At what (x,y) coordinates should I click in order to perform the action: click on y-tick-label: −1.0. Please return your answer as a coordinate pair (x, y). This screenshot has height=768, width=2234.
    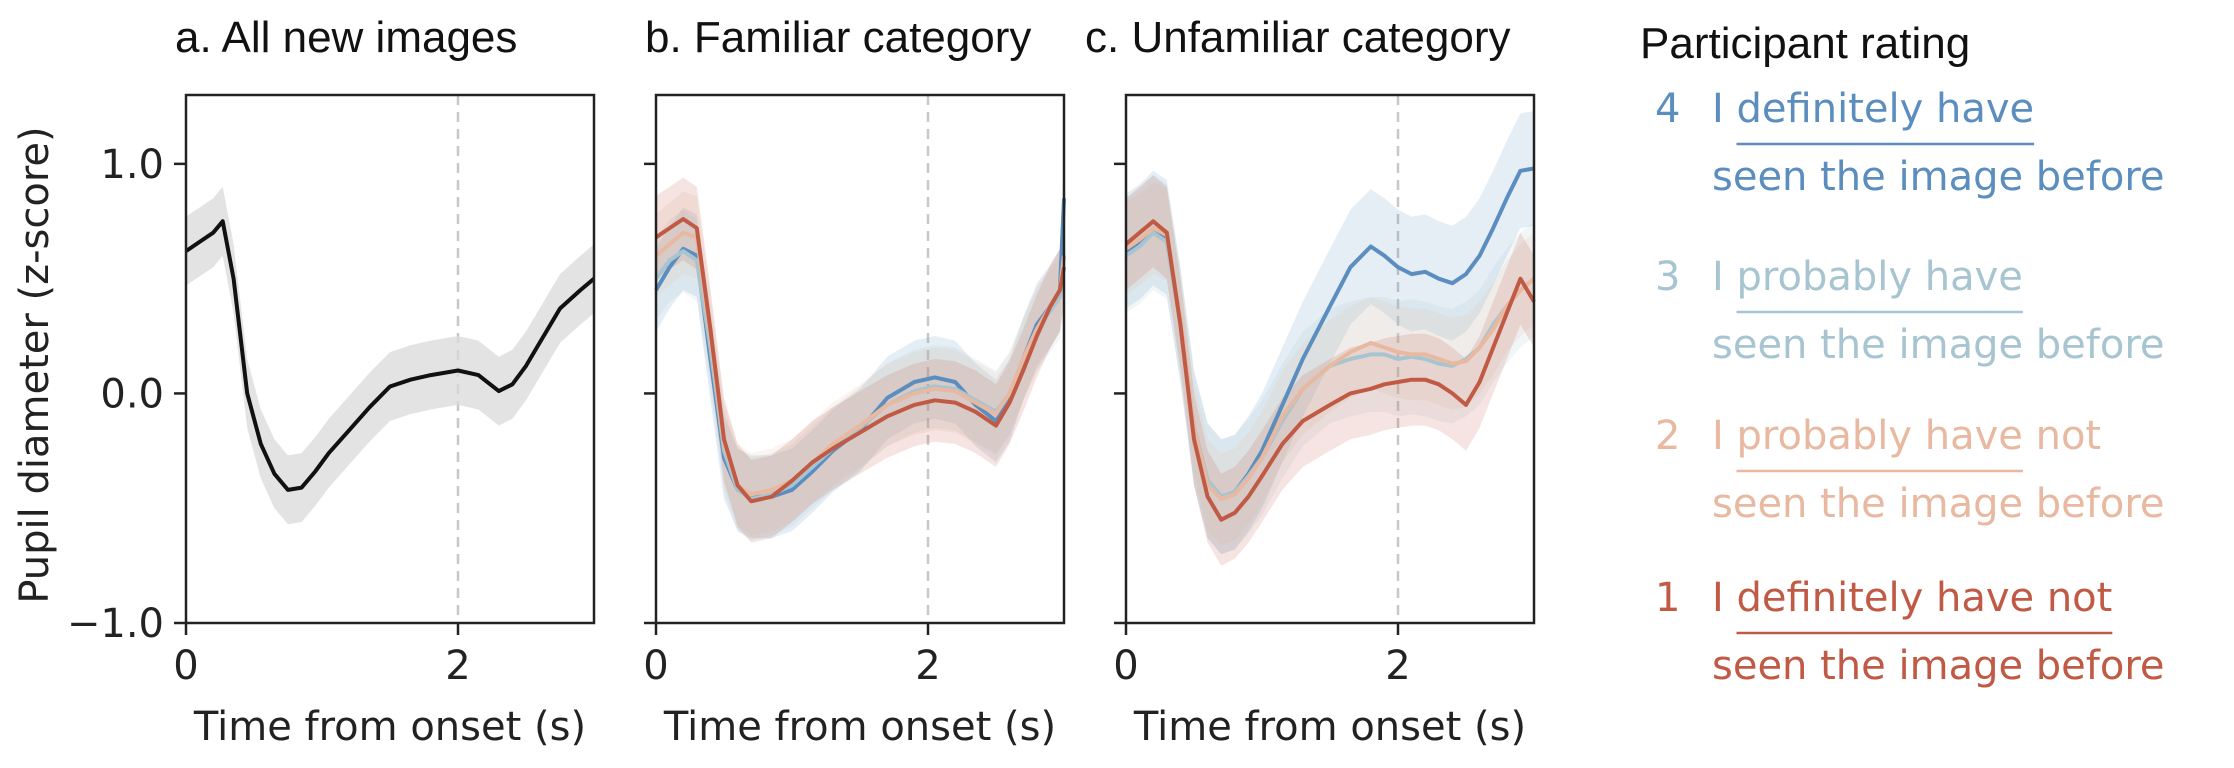
    Looking at the image, I should click on (115, 624).